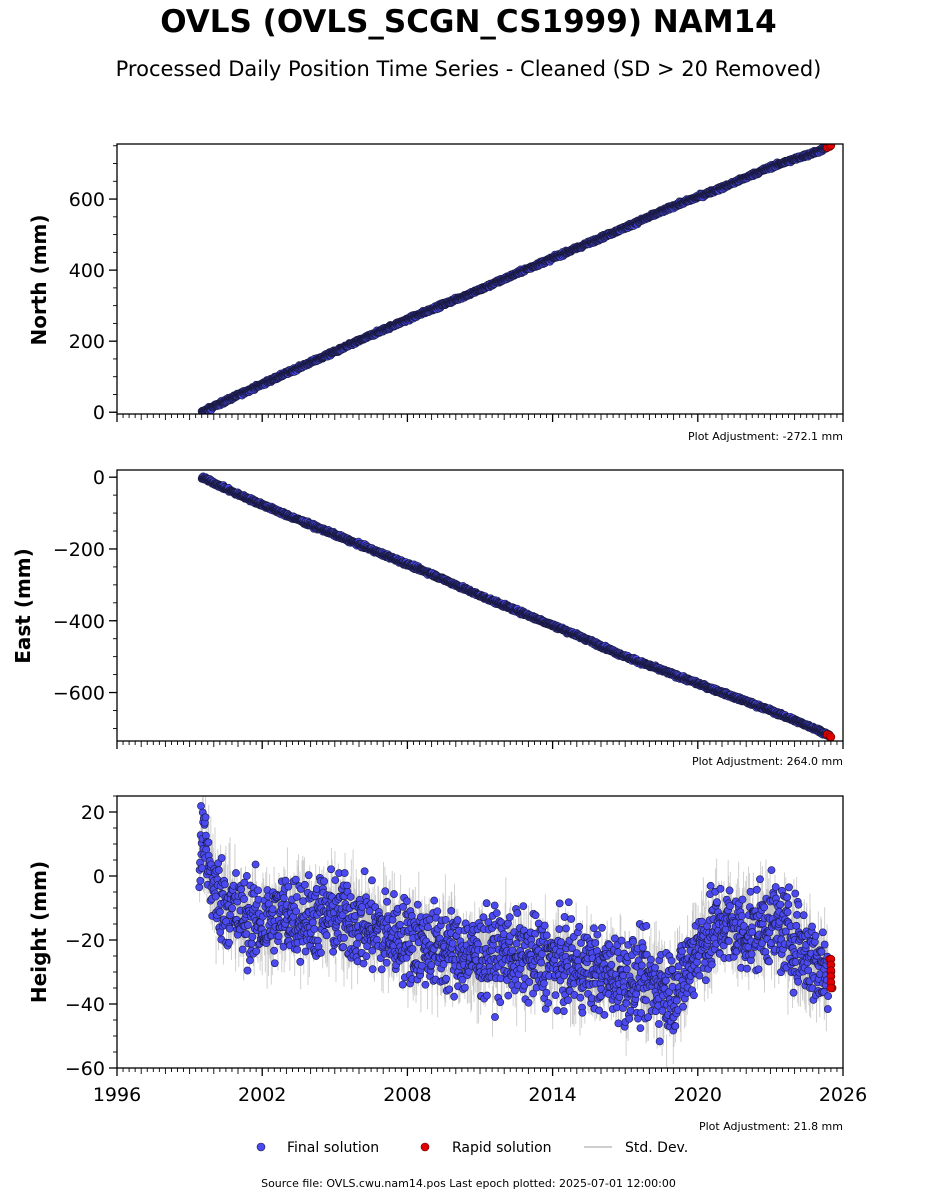  I want to click on chart-title: OVLS (OVLS_SCGN_CS1999) NAM14, so click(468, 22).